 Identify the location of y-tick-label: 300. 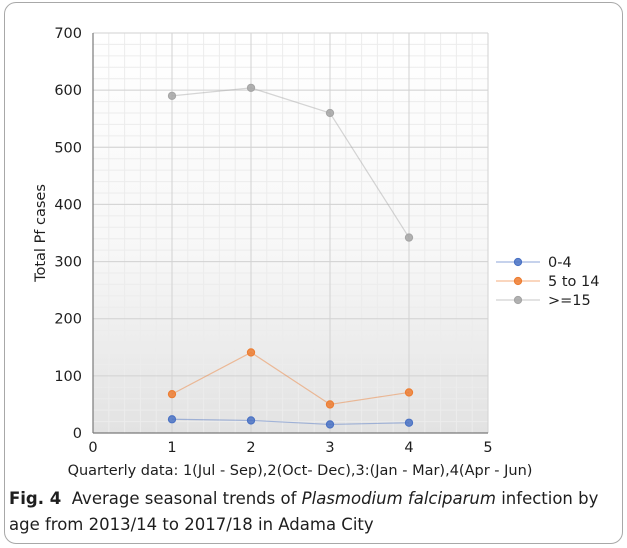
(68, 263).